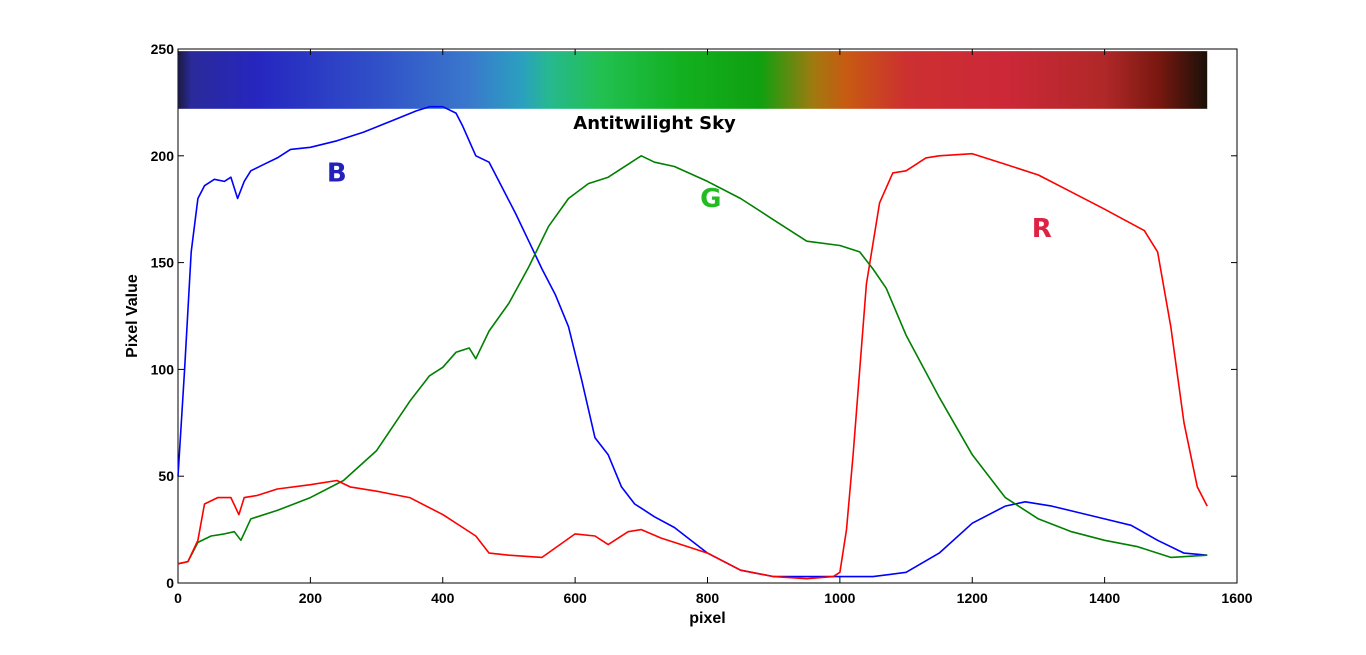  What do you see at coordinates (708, 598) in the screenshot?
I see `x-tick-label: 800` at bounding box center [708, 598].